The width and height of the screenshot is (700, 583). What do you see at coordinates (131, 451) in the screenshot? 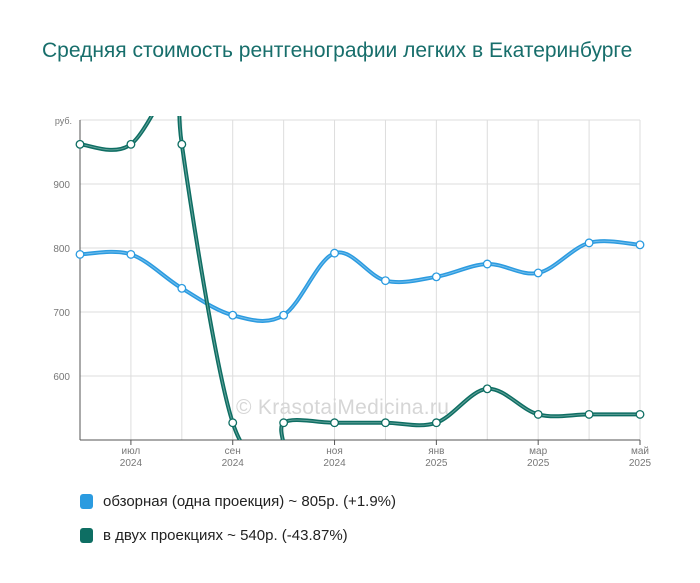
I see `x-tick-label-month: июл` at bounding box center [131, 451].